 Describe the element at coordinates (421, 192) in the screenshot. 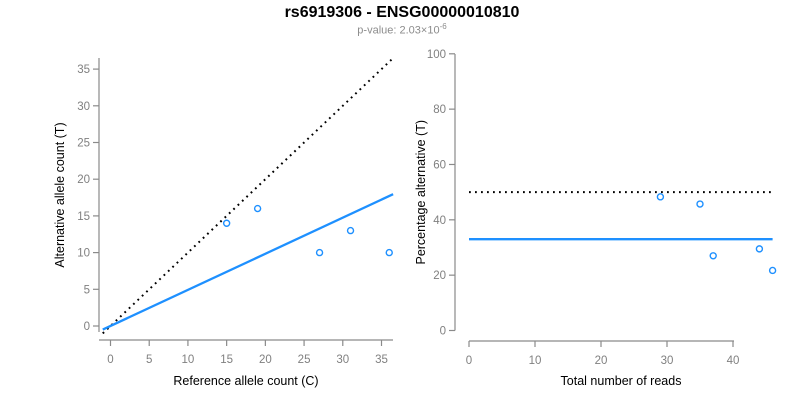

I see `y-axis-title: Percentage alternative (T)` at that location.